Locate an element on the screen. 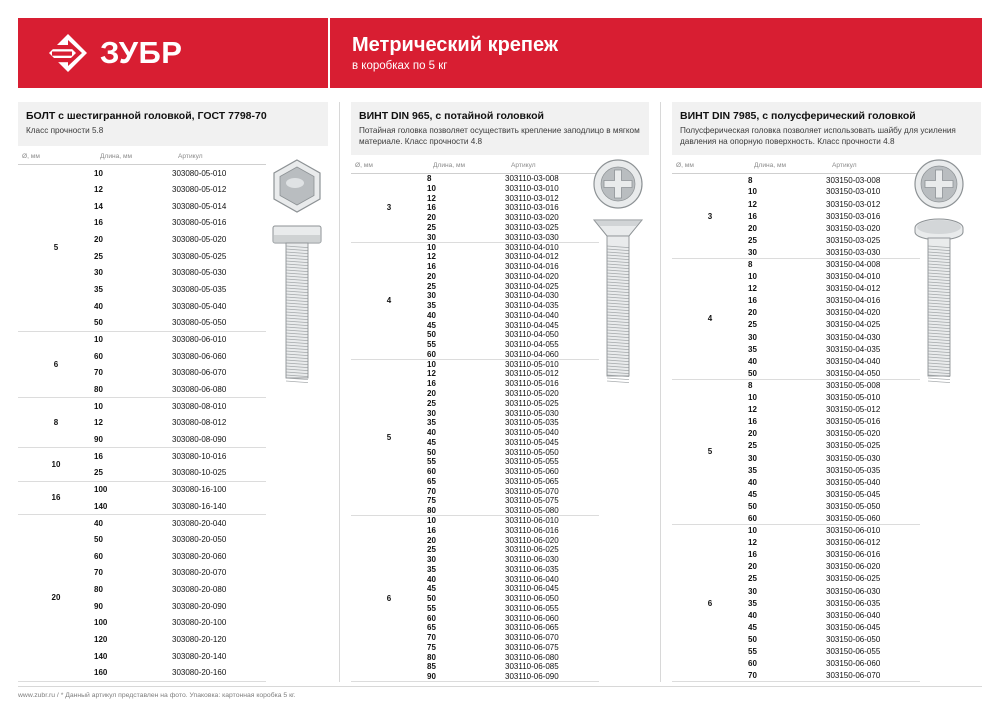 Image resolution: width=1000 pixels, height=707 pixels. cell-article: 303150-06-020 is located at coordinates (853, 567).